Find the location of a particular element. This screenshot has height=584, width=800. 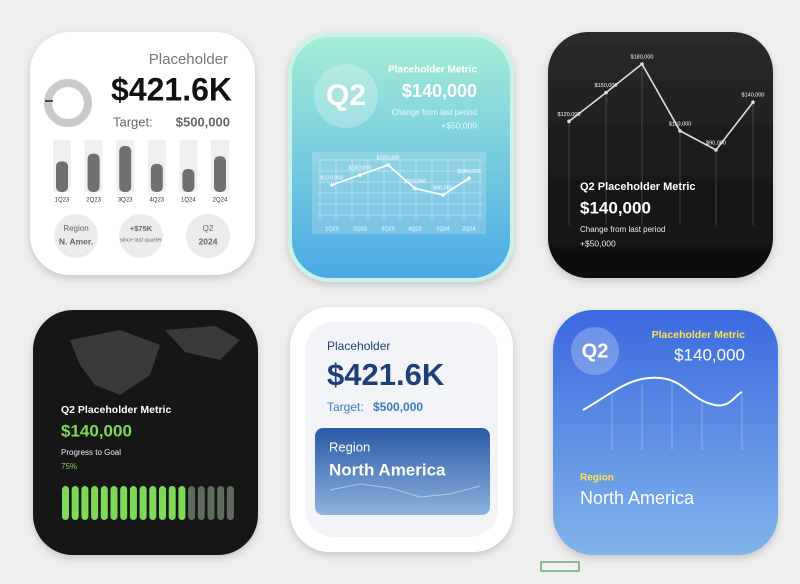

progress: 75% is located at coordinates (69, 466).